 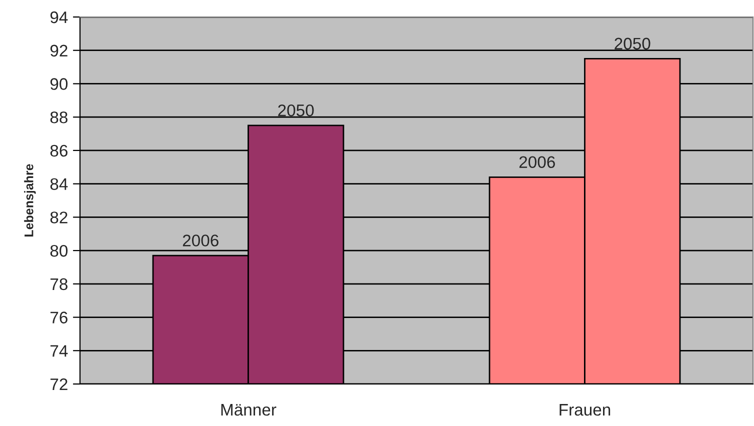 What do you see at coordinates (296, 110) in the screenshot?
I see `series-label: 2050` at bounding box center [296, 110].